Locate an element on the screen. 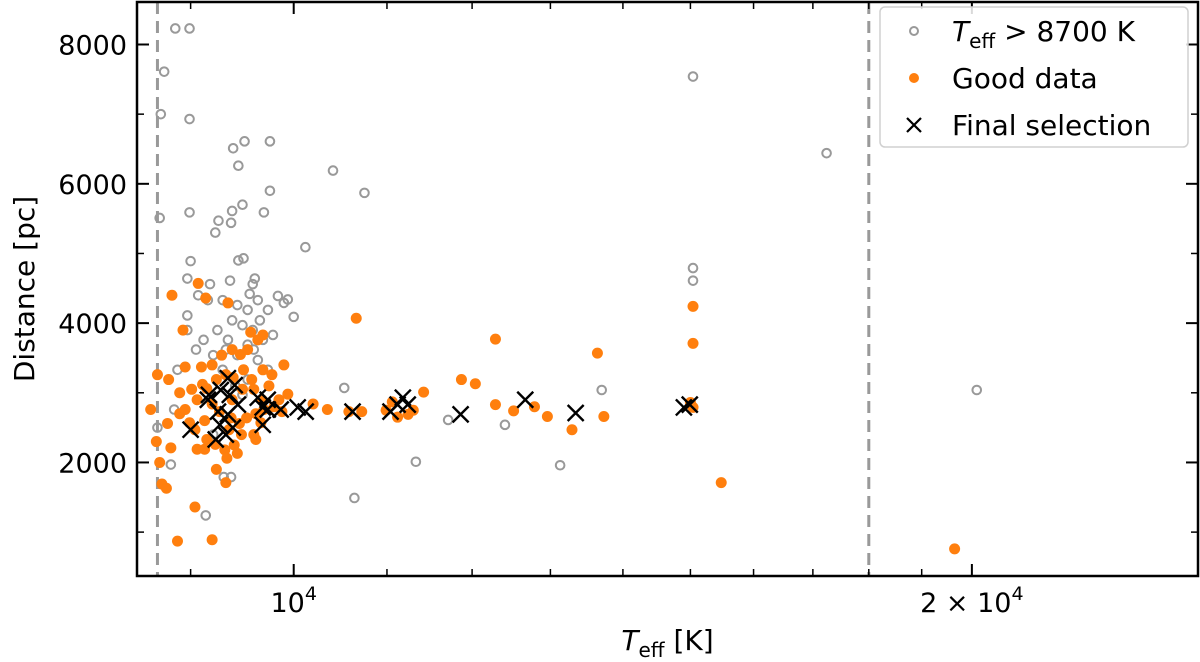 This screenshot has height=662, width=1200. x-label-main: T is located at coordinates (630, 640).